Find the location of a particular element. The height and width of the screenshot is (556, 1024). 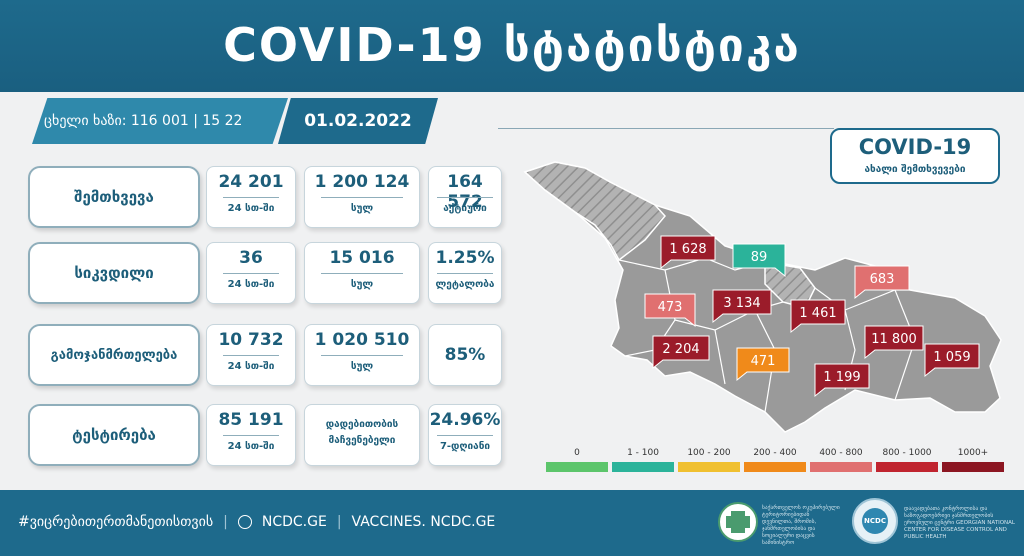

positivity-label-line1: დადებითობის is located at coordinates (362, 424).